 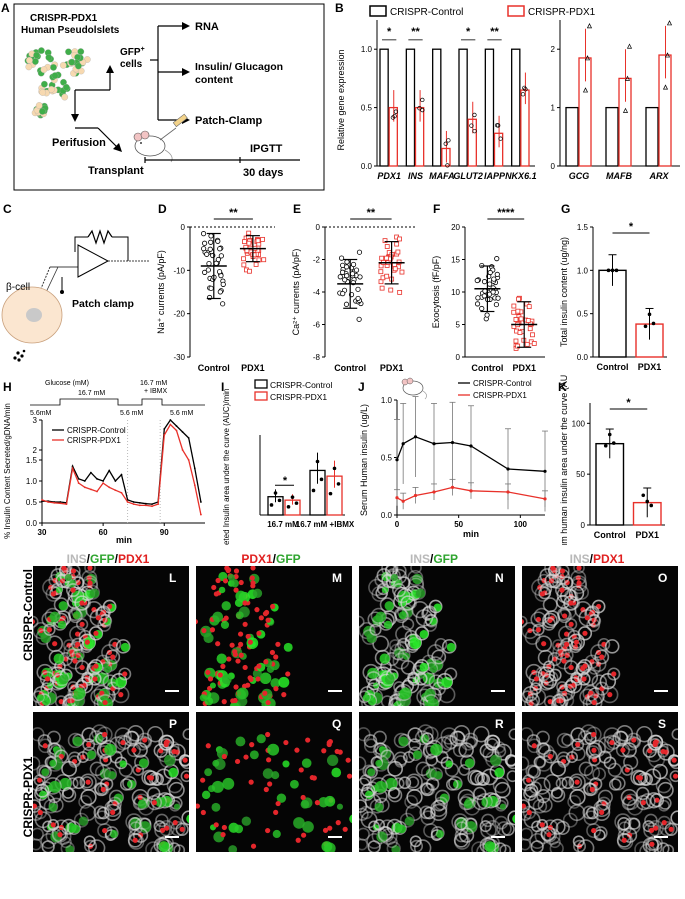 I want to click on significance-mark: *, so click(x=631, y=227).